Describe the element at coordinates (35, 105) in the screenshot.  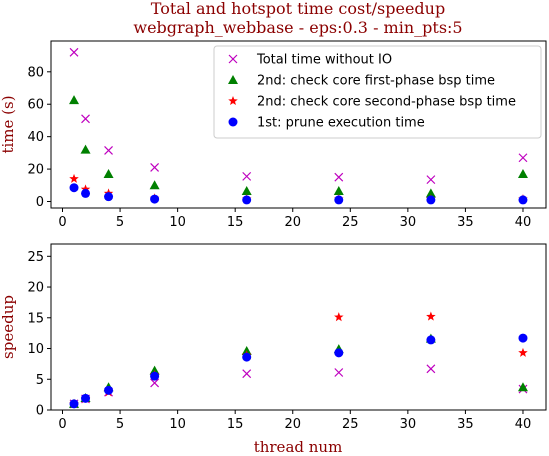
I see `y-tick-label: 60` at that location.